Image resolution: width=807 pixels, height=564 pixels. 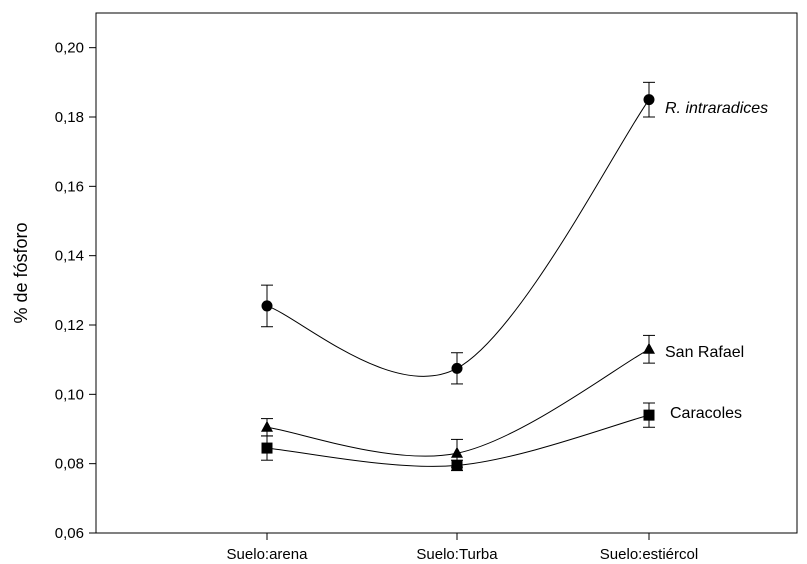 I want to click on x-tick-label: Suelo:Turba, so click(x=457, y=554).